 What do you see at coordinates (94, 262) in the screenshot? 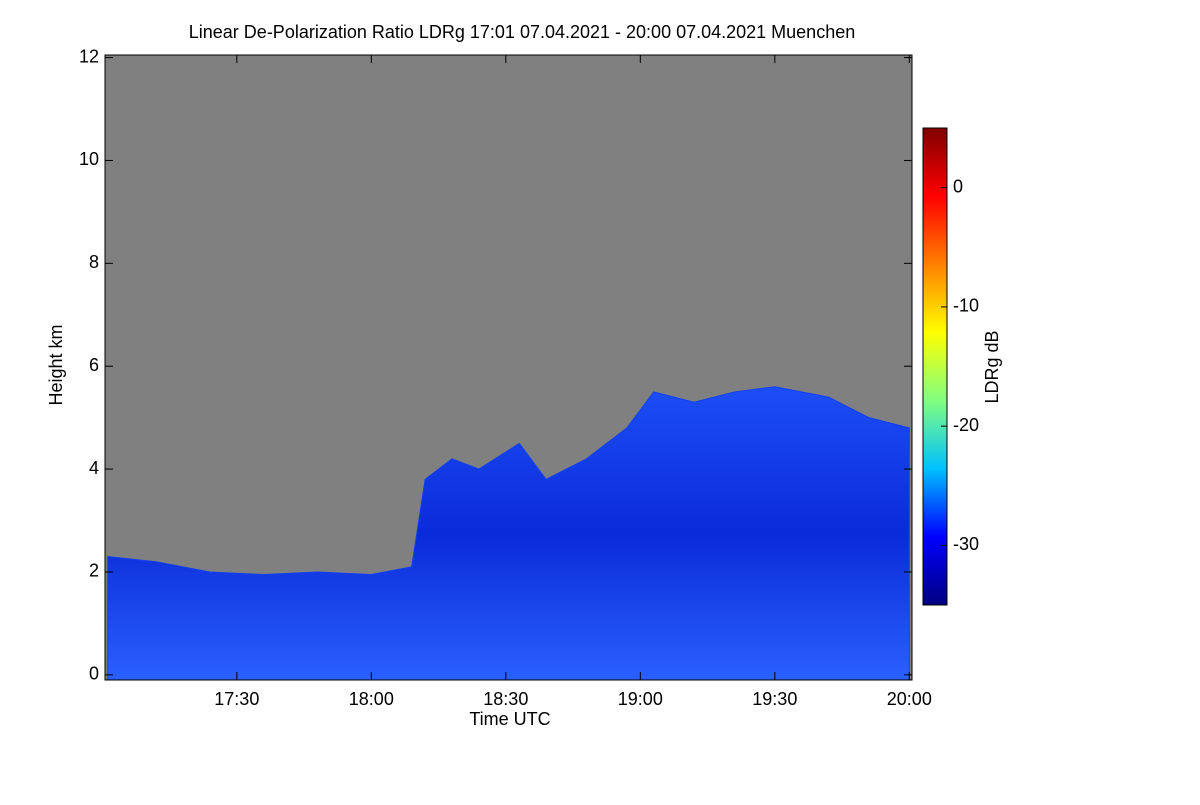
I see `y-tick-label: 8` at bounding box center [94, 262].